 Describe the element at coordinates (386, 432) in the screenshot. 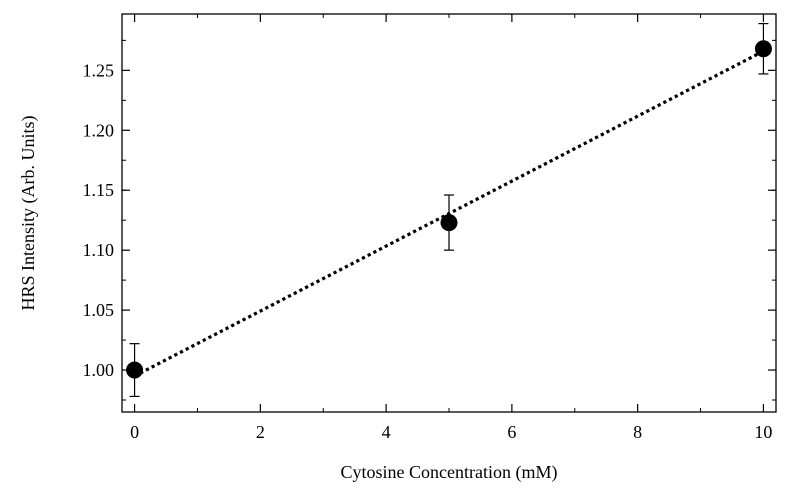

I see `x-tick-label: 4` at that location.